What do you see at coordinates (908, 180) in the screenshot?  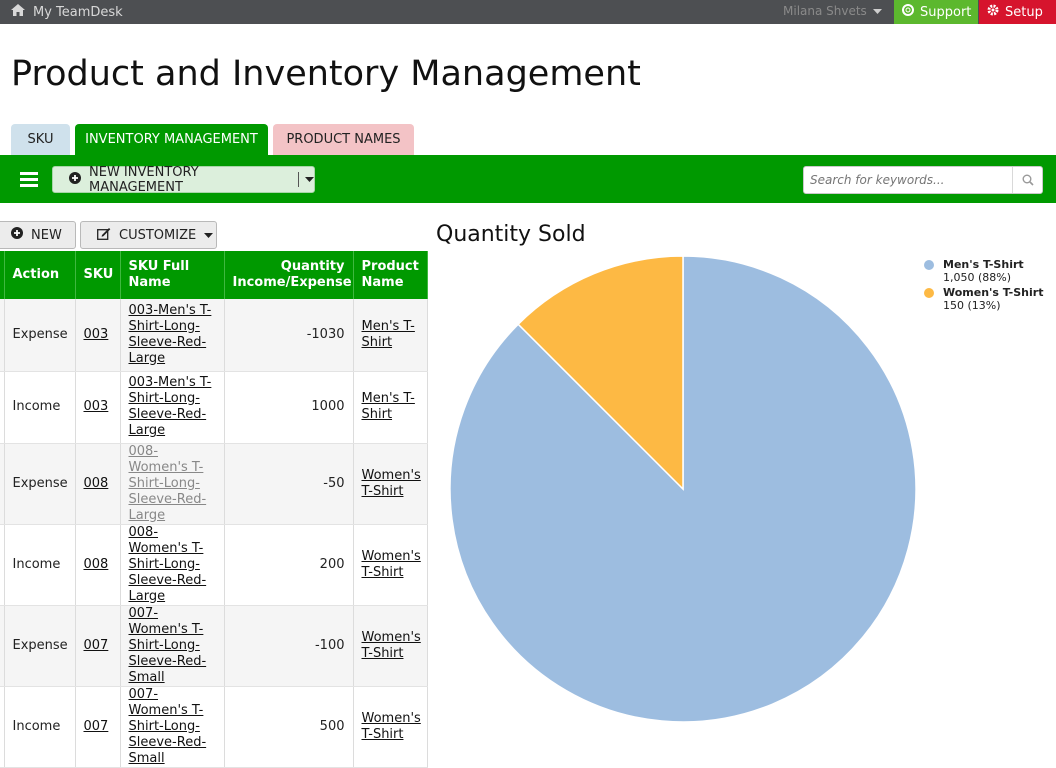 I see `search-input` at bounding box center [908, 180].